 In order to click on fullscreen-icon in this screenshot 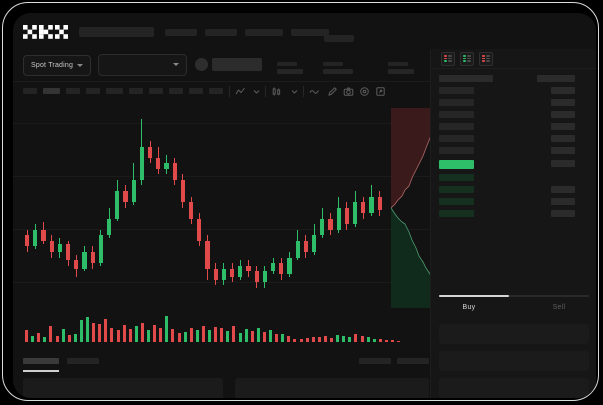, I will do `click(380, 91)`.